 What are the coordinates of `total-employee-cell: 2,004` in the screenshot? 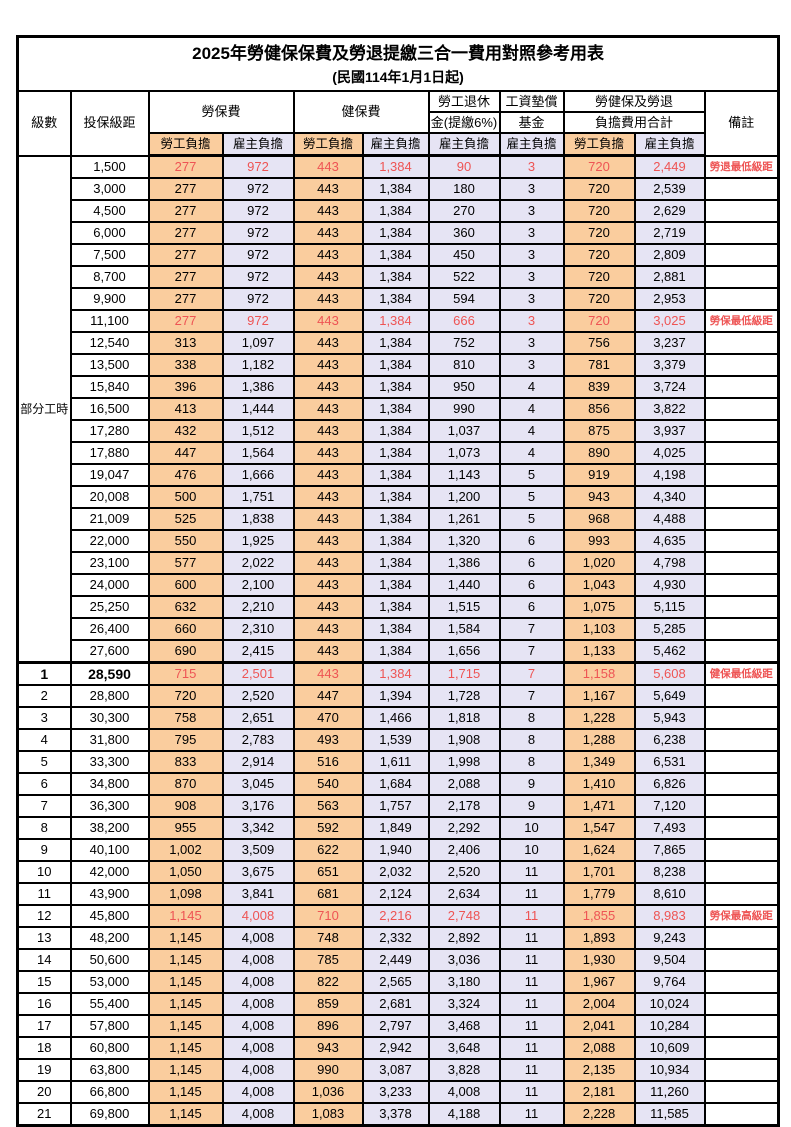 It's located at (599, 1004).